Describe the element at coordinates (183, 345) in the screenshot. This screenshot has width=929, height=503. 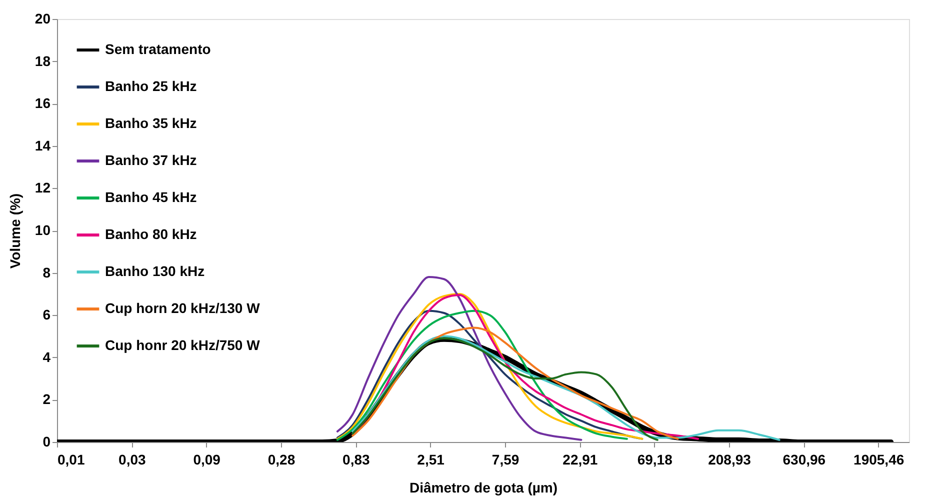
I see `legend-label: Cup honr 20 kHz/750 W` at that location.